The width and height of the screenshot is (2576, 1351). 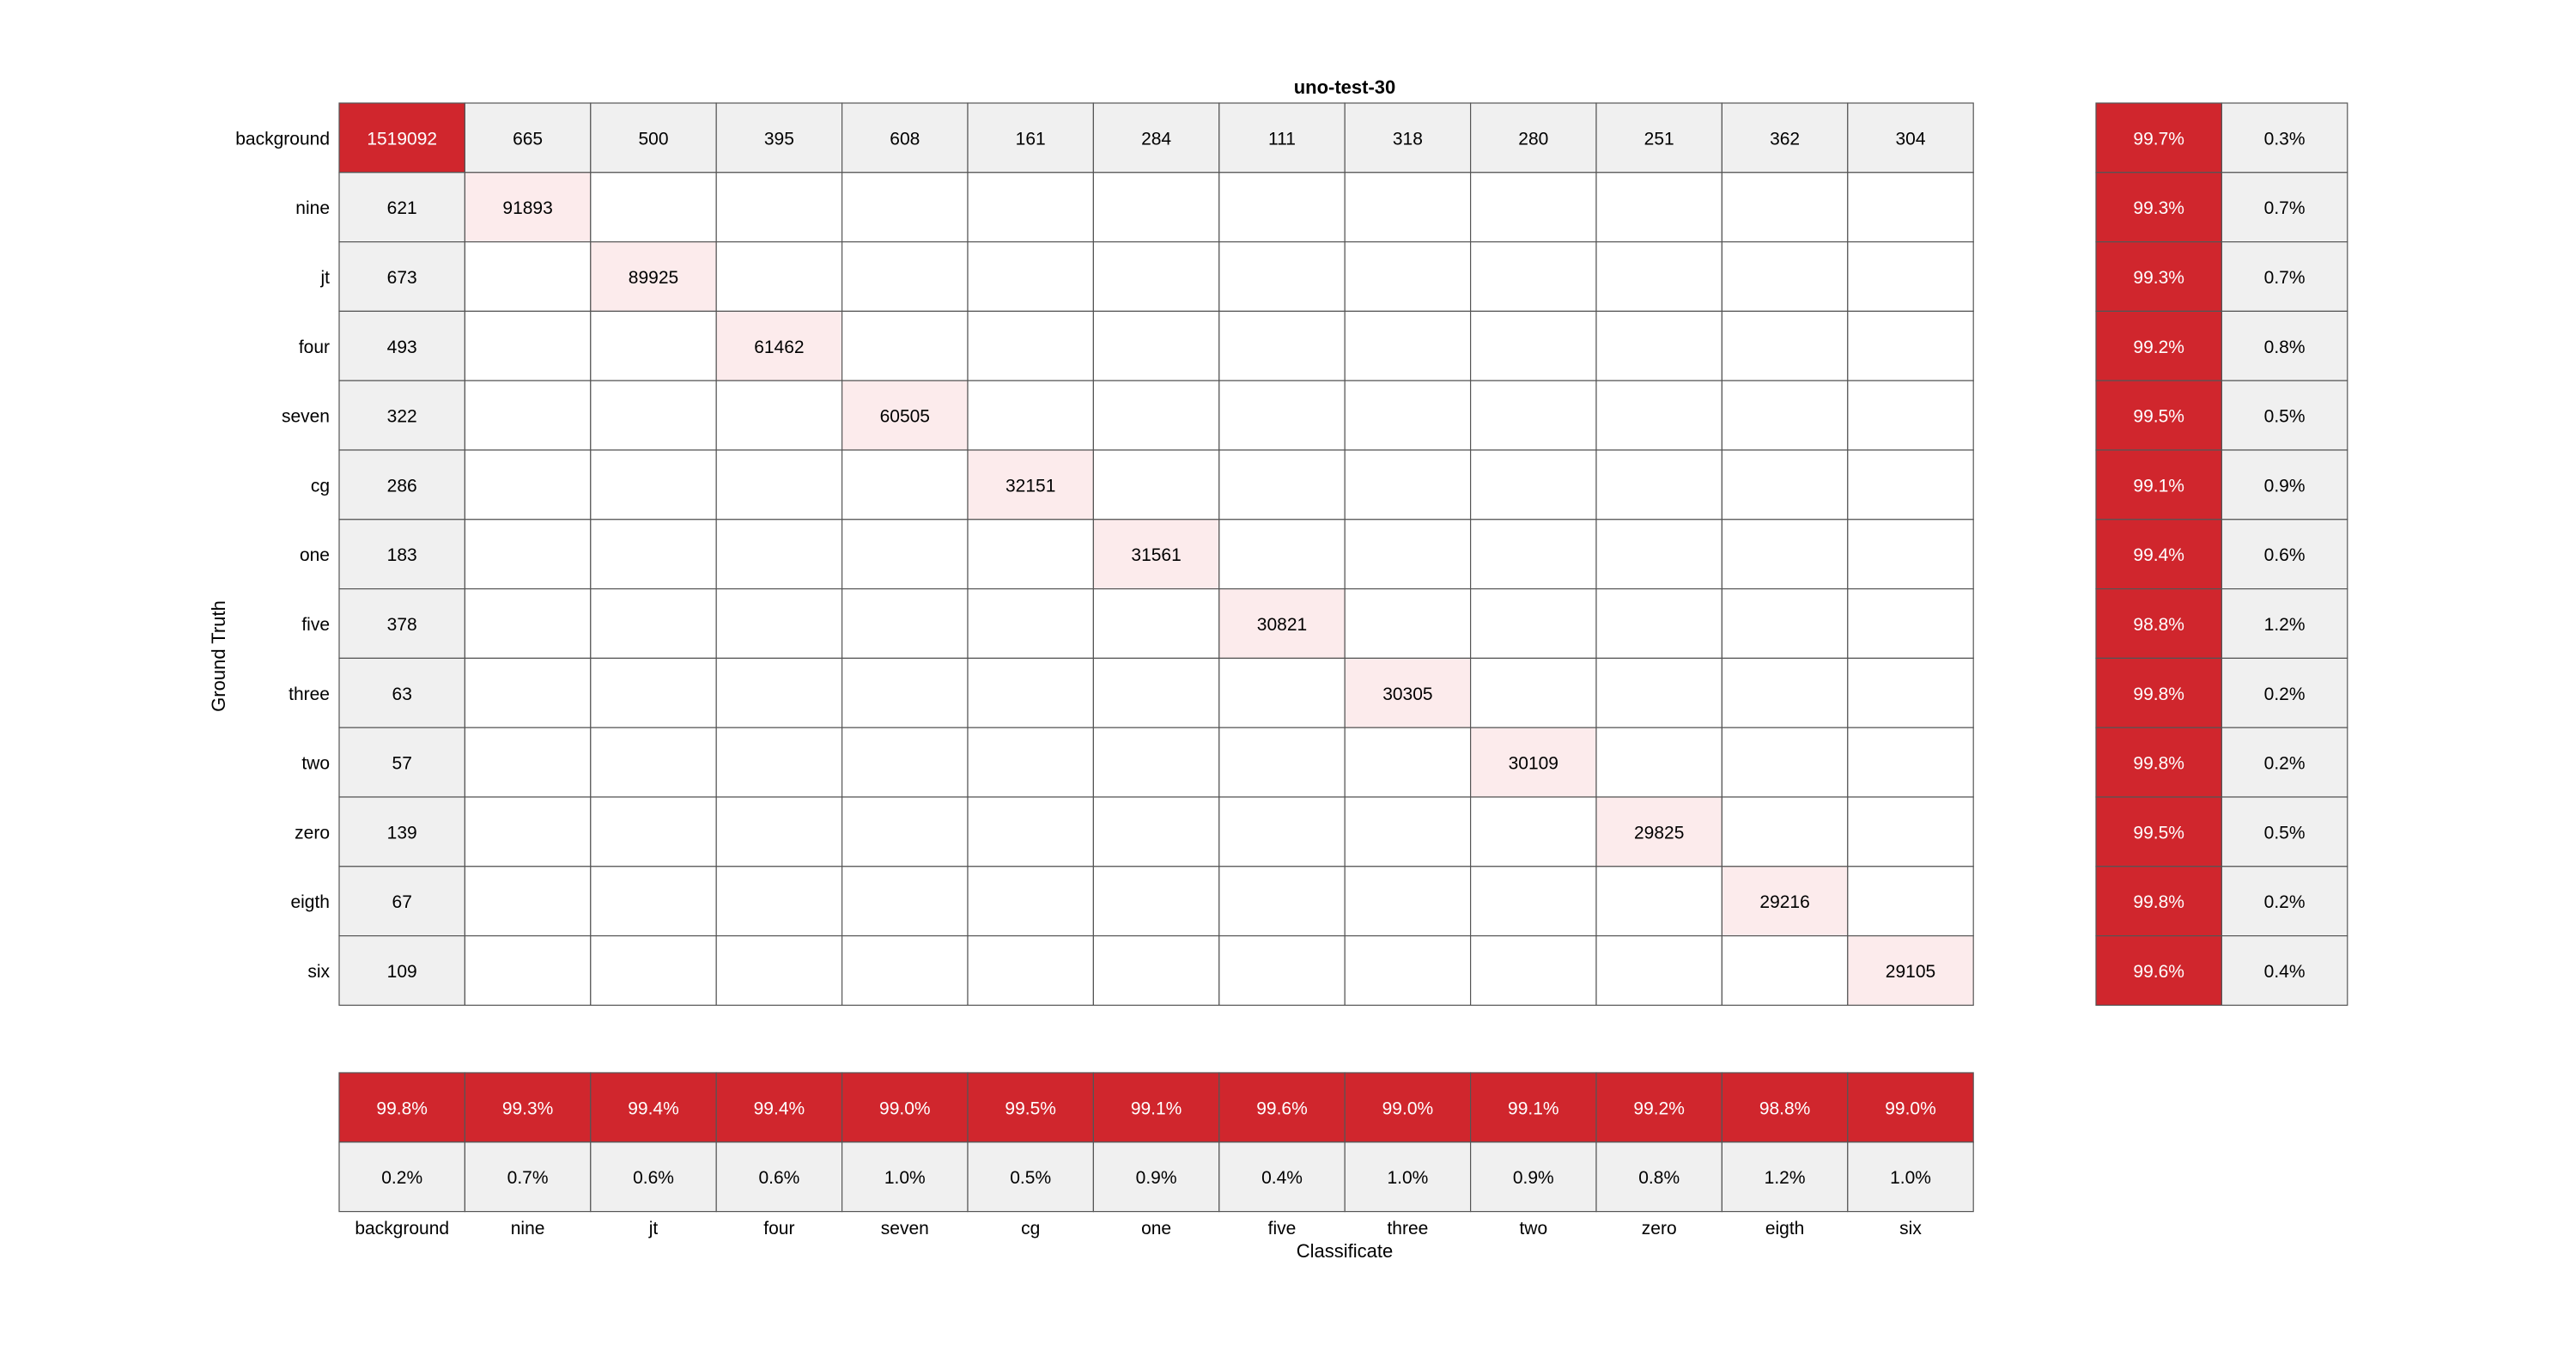 What do you see at coordinates (1282, 1108) in the screenshot?
I see `column-summary-correct-cell-value: 99.6%` at bounding box center [1282, 1108].